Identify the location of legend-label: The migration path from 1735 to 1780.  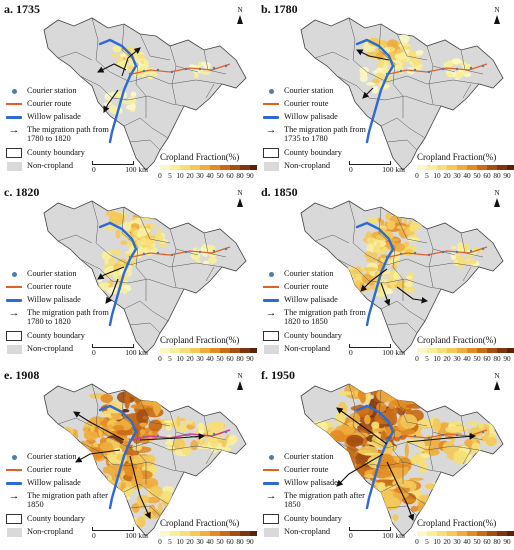
(325, 134).